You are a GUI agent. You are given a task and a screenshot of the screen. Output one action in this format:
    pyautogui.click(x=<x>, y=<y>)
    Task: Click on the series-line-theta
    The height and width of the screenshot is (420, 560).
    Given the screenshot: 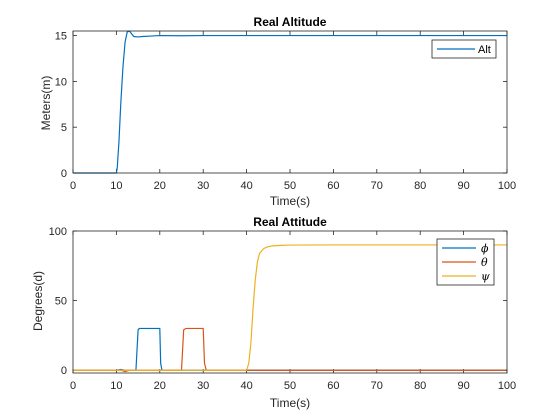 What is the action you would take?
    pyautogui.click(x=290, y=350)
    